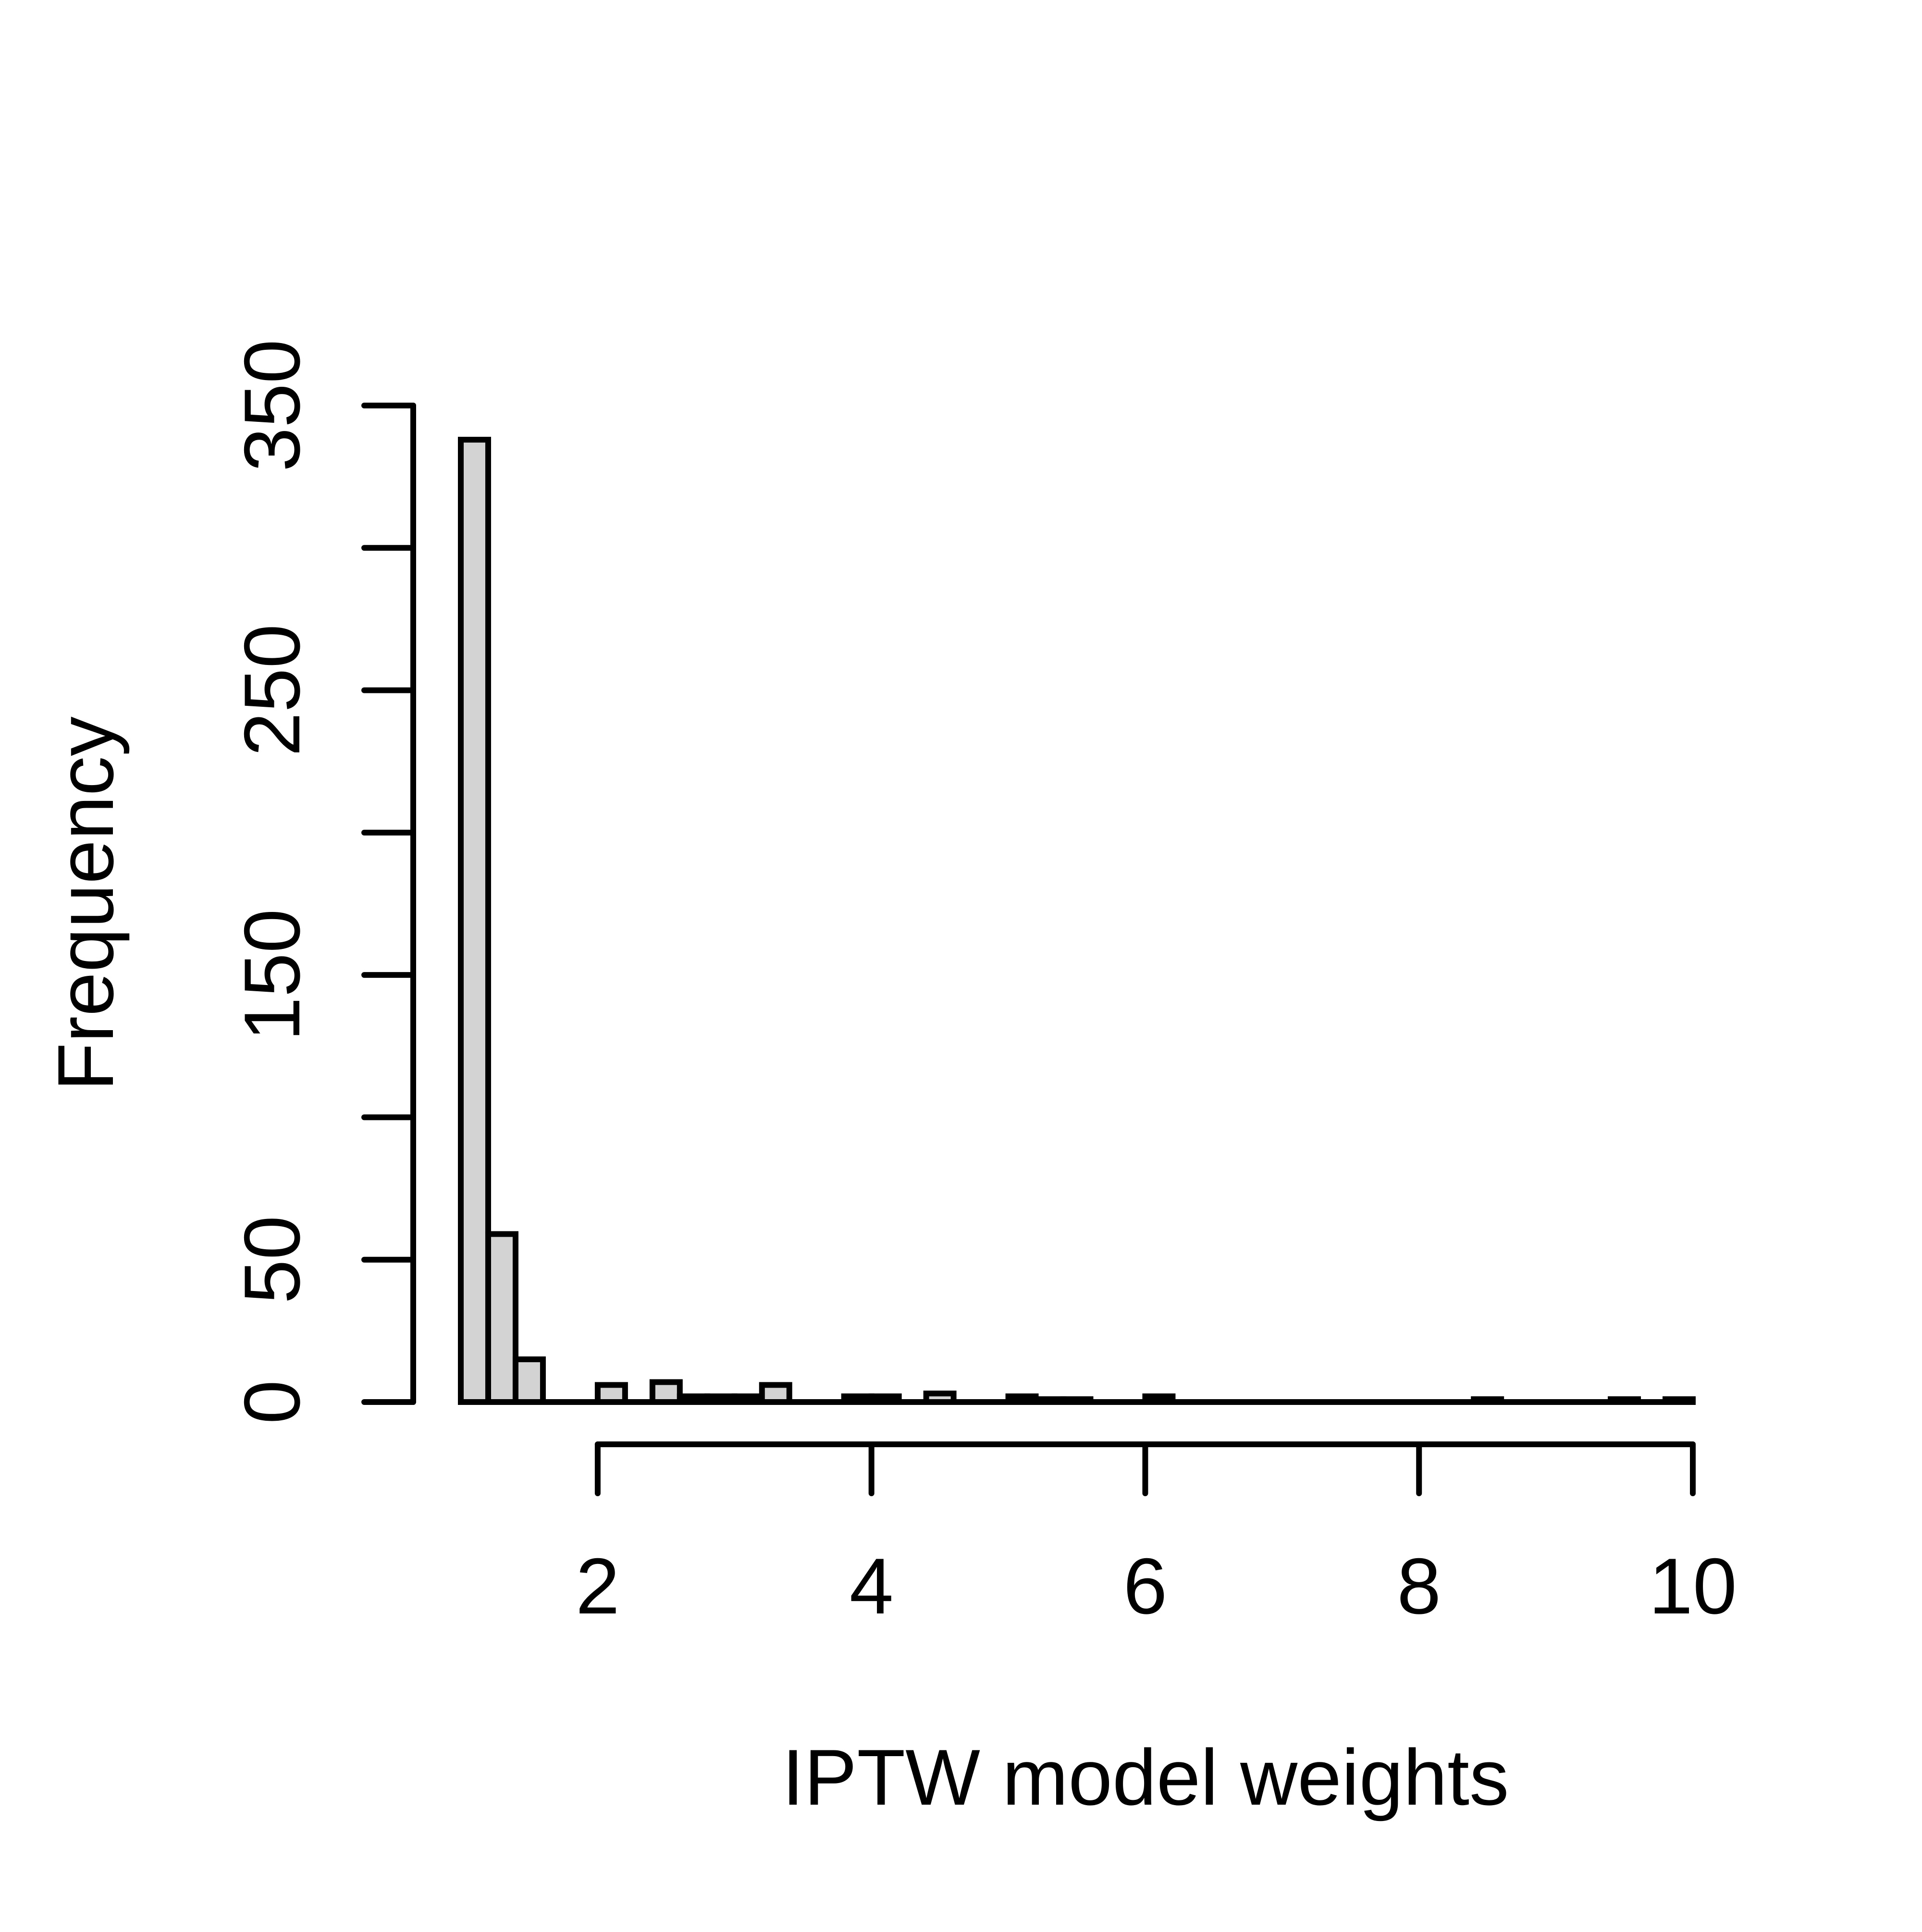 This screenshot has width=1922, height=1932. I want to click on x-tick-label: 2, so click(598, 1586).